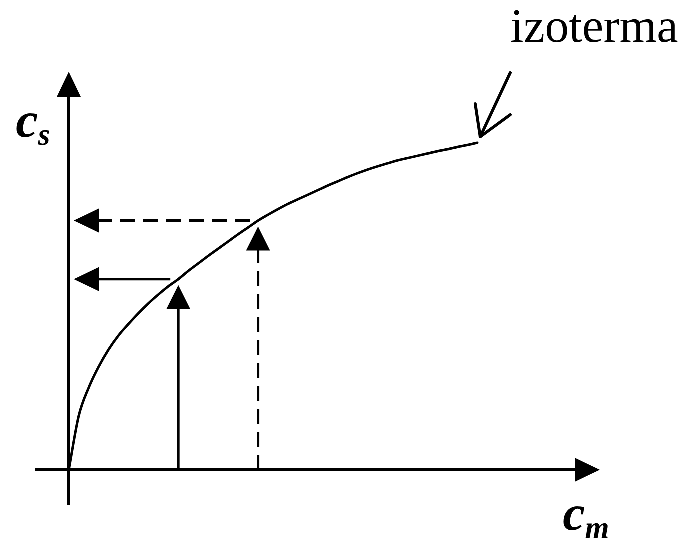 The width and height of the screenshot is (699, 547). I want to click on text: izoterma, so click(594, 26).